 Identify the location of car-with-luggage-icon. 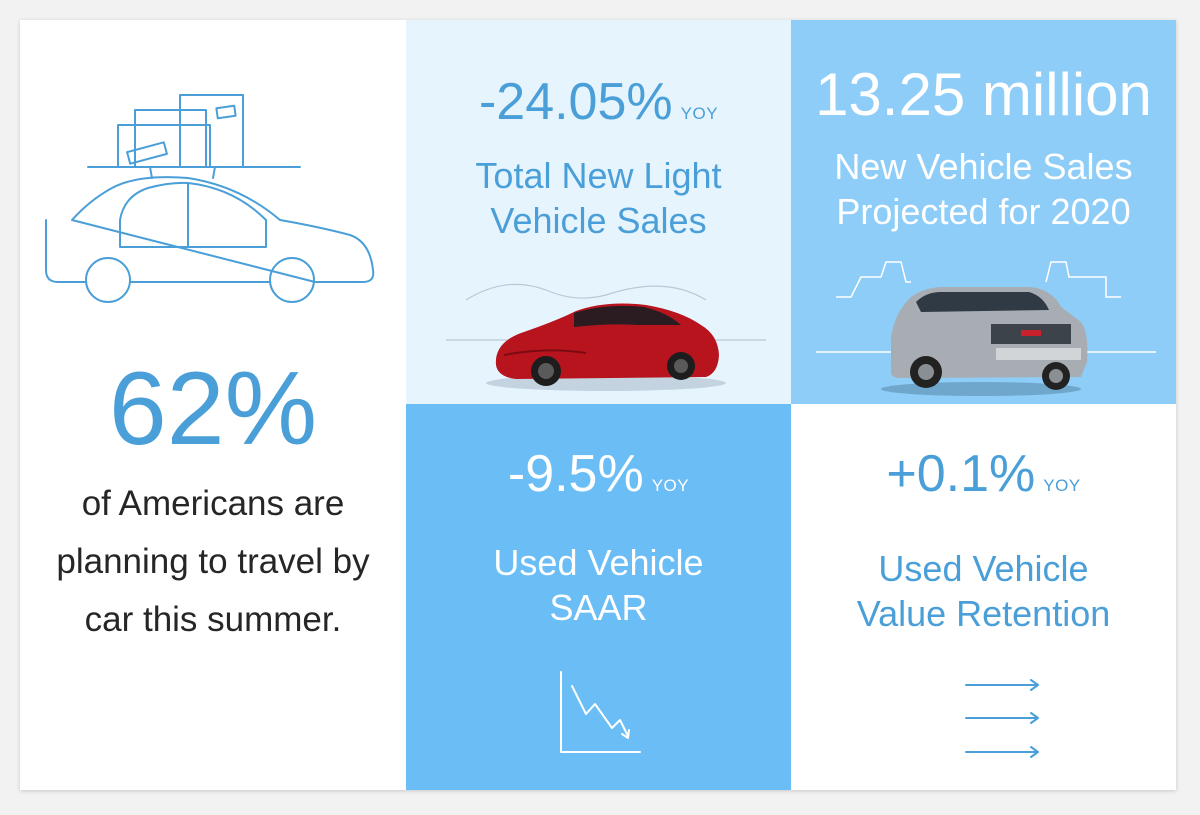
(210, 198).